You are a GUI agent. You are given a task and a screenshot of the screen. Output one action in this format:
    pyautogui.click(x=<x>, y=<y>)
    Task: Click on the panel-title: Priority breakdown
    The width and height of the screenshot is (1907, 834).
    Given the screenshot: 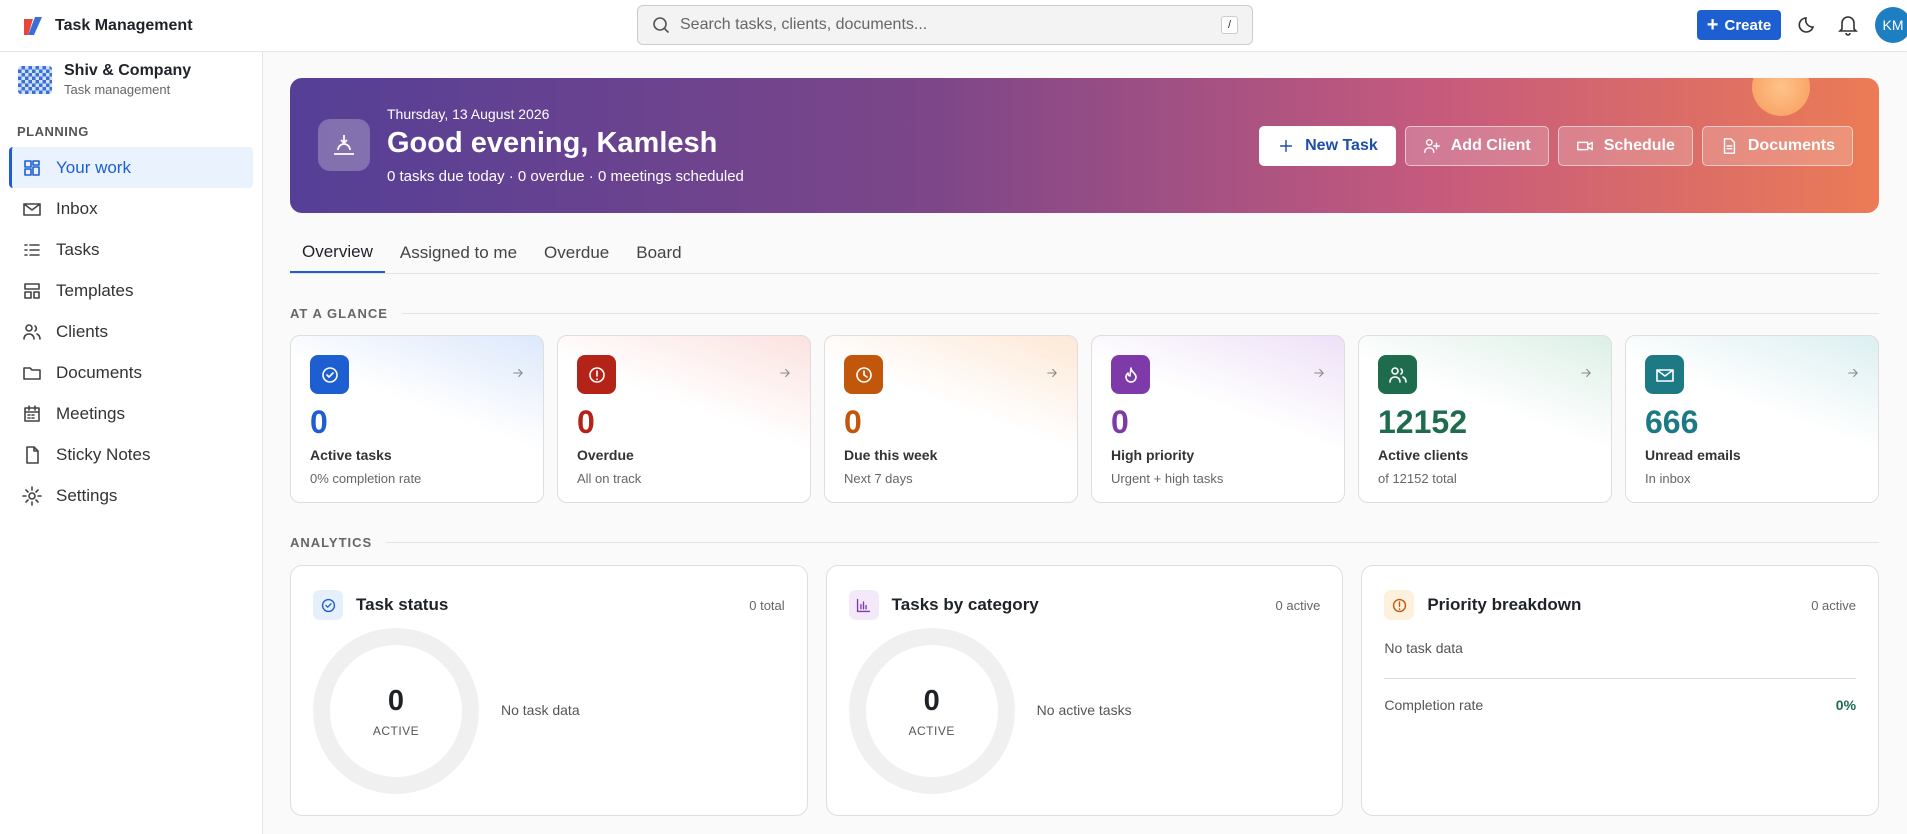 What is the action you would take?
    pyautogui.click(x=1504, y=604)
    